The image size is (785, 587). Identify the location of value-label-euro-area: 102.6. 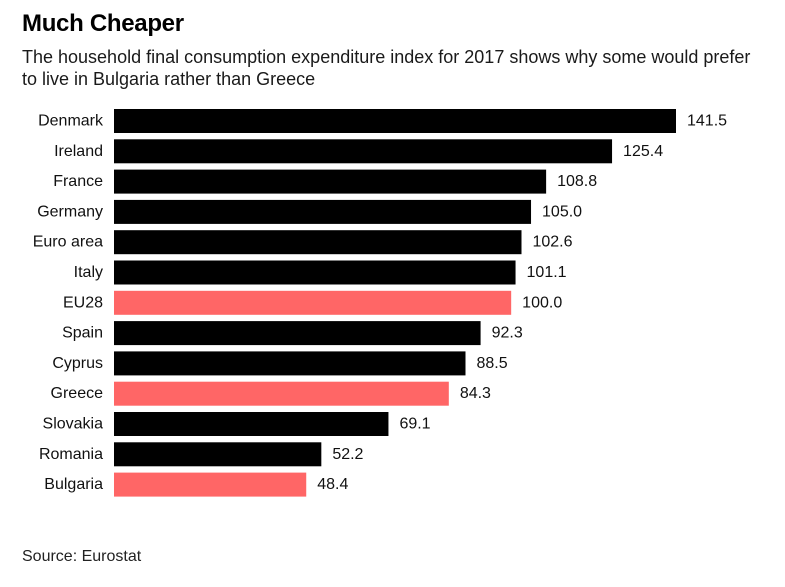
(552, 242).